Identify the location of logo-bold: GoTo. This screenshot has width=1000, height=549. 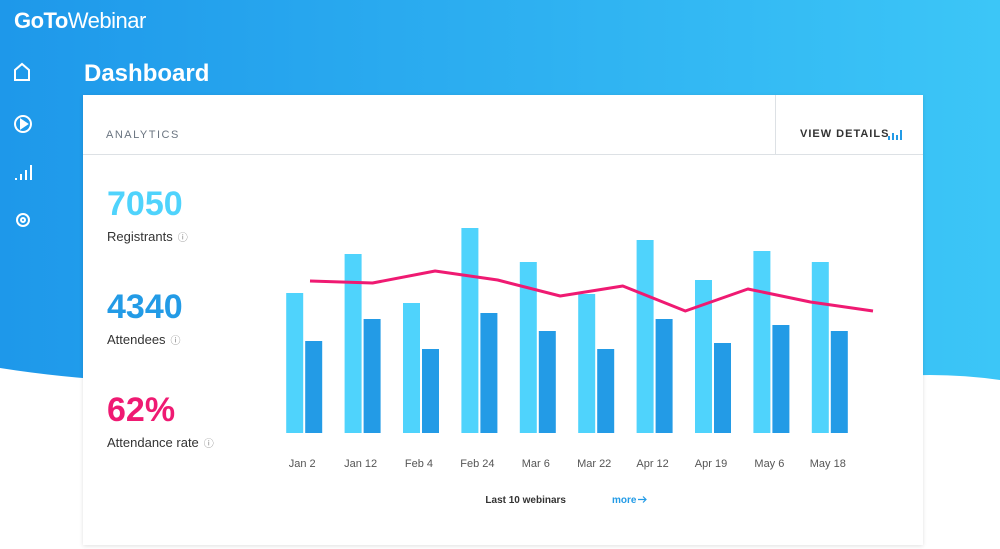
(41, 20).